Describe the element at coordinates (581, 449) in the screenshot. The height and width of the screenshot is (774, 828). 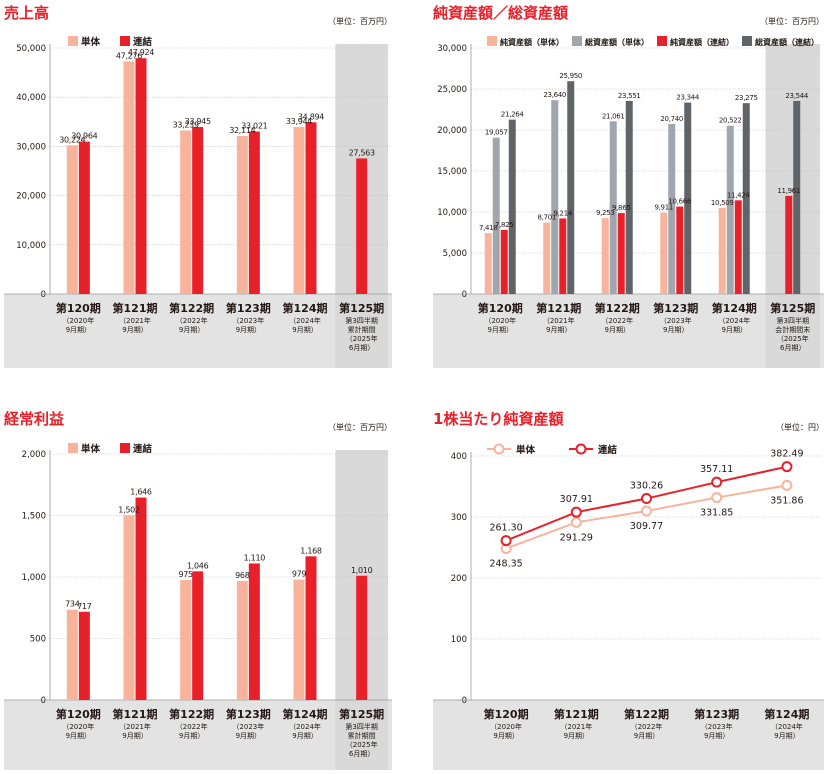
I see `legend-marker` at that location.